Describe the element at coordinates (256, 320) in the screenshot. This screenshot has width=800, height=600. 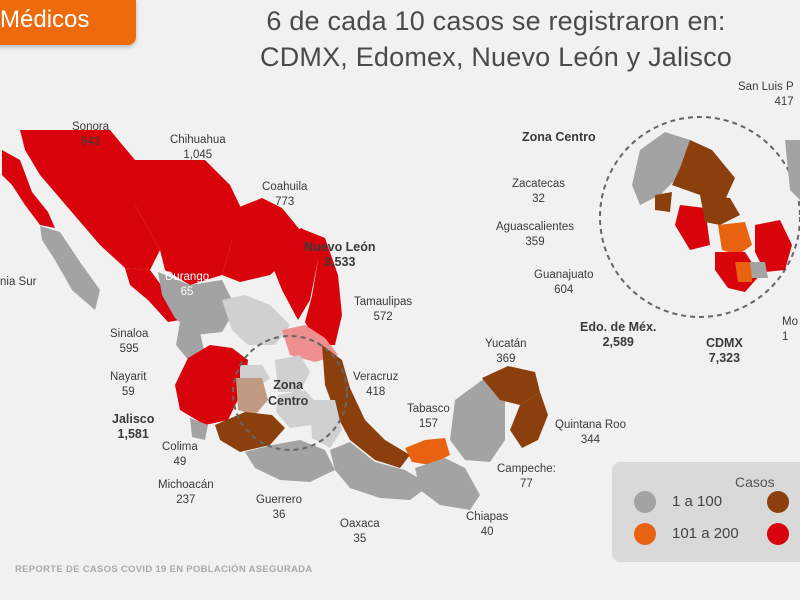
I see `state-zacatecas` at that location.